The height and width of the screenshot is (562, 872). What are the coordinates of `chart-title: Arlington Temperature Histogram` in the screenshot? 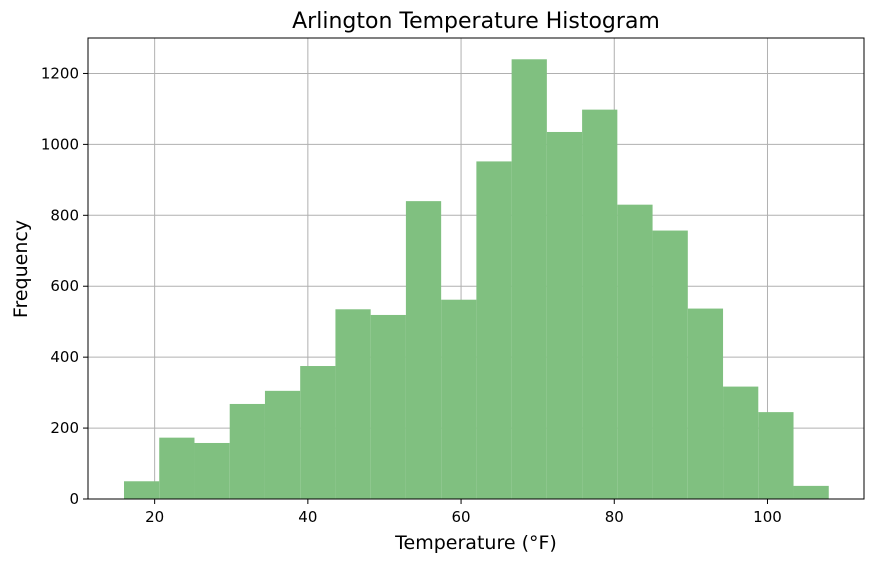 It's located at (476, 21).